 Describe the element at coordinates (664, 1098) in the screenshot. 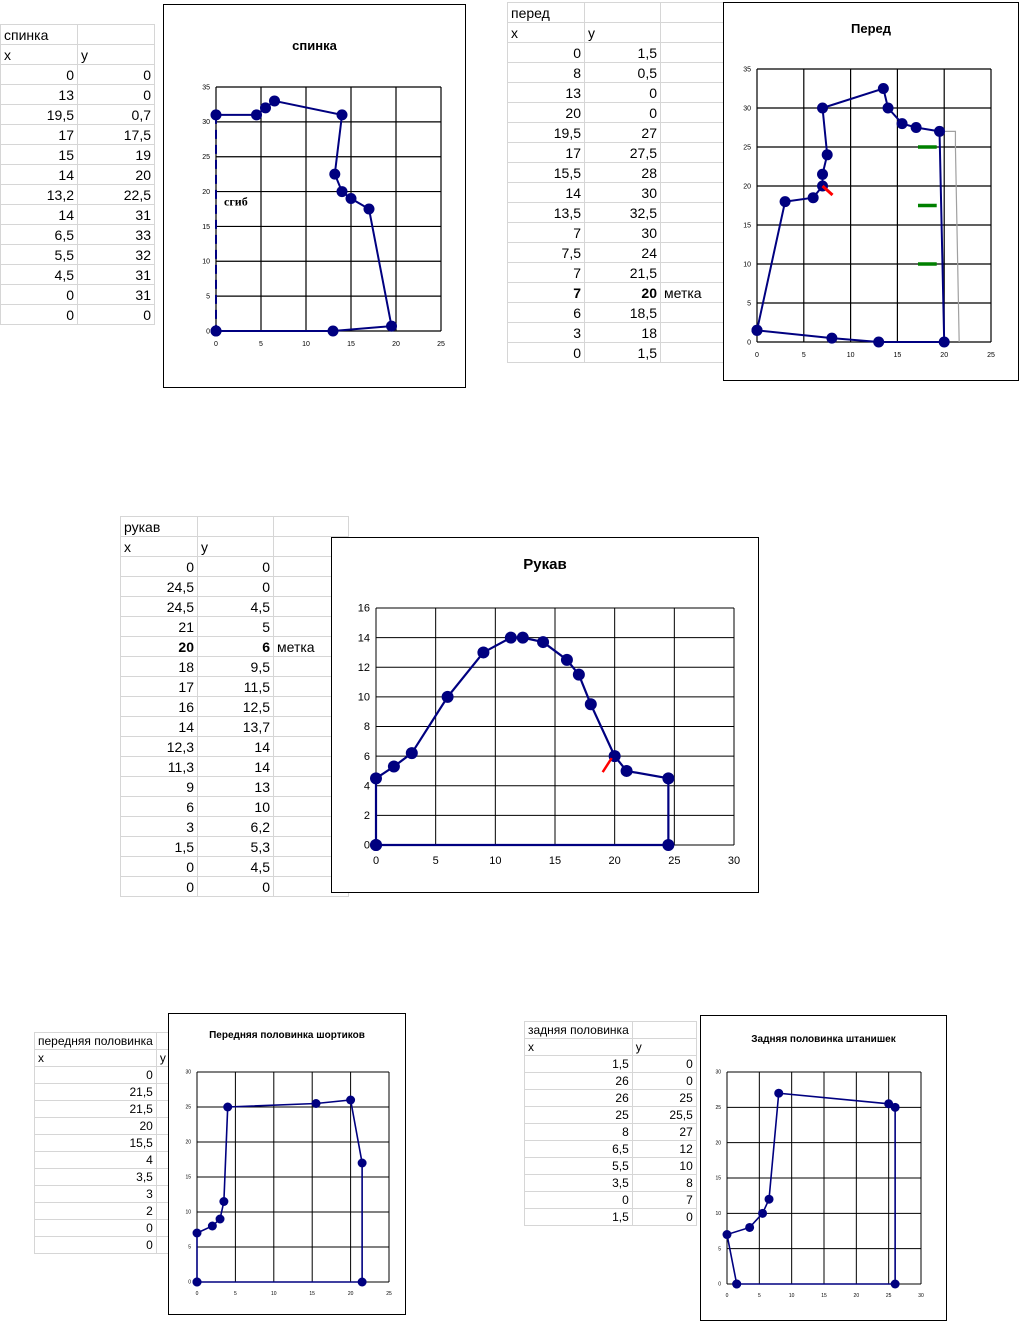

I see `cell-y: 25` at that location.